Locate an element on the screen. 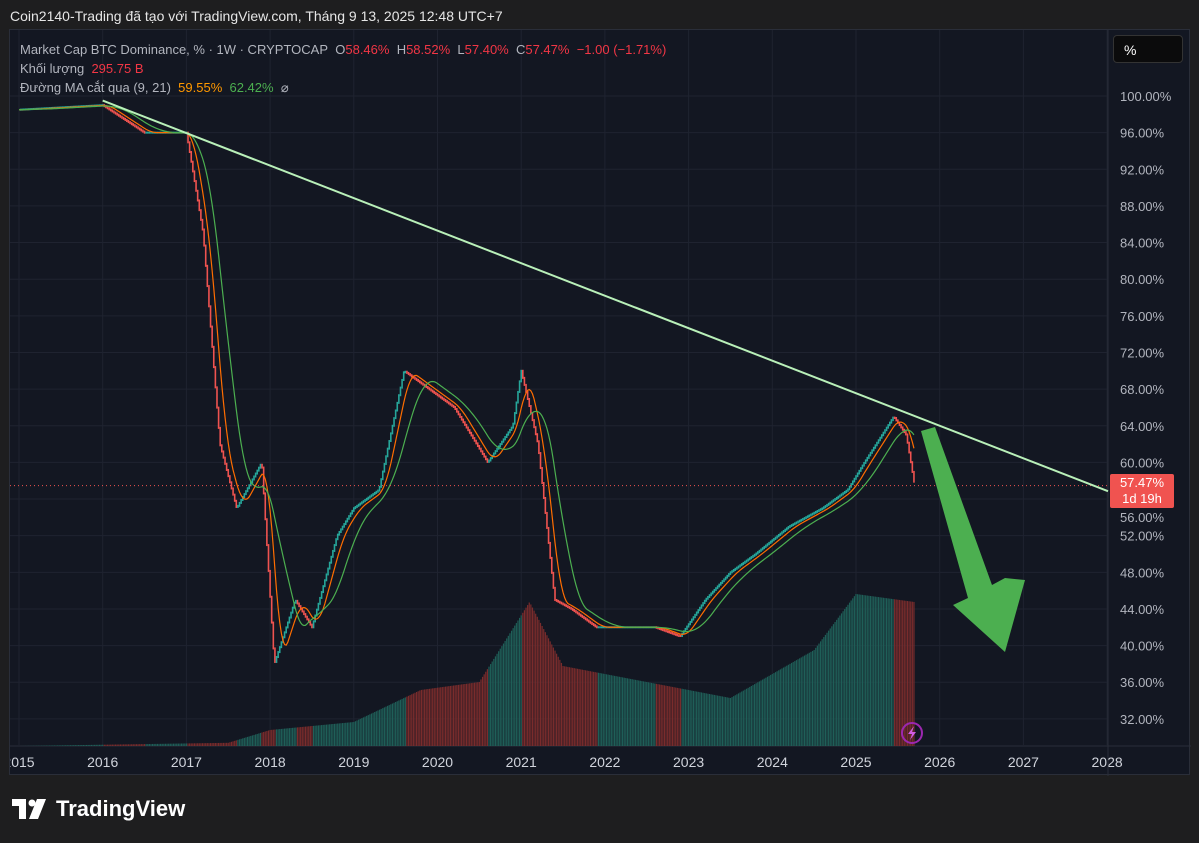  lightning-icon is located at coordinates (912, 733).